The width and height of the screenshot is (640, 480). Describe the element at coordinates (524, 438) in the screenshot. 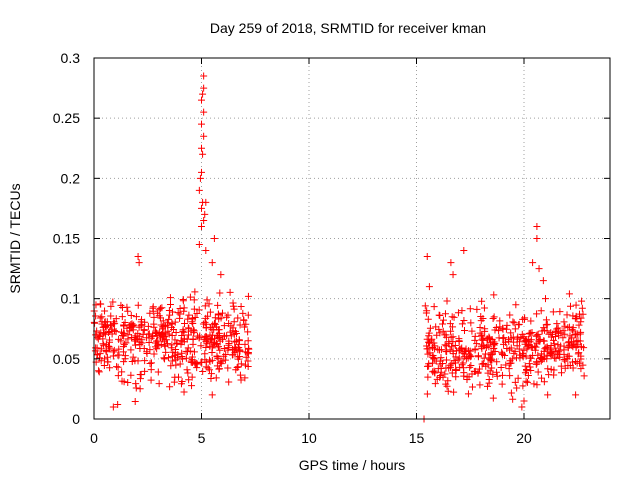

I see `x-tick-label: 20` at that location.